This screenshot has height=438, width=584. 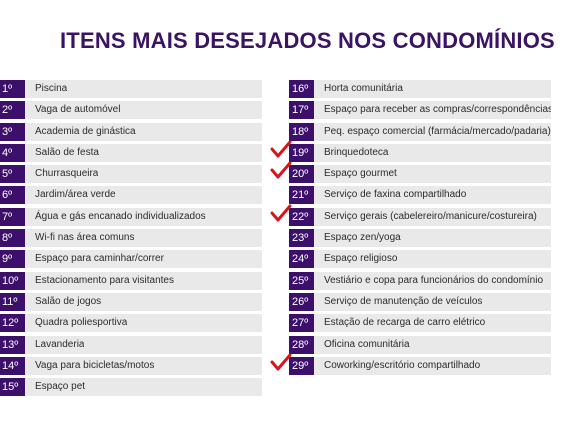 What do you see at coordinates (81, 323) in the screenshot?
I see `item-label: Quadra poliesportiva` at bounding box center [81, 323].